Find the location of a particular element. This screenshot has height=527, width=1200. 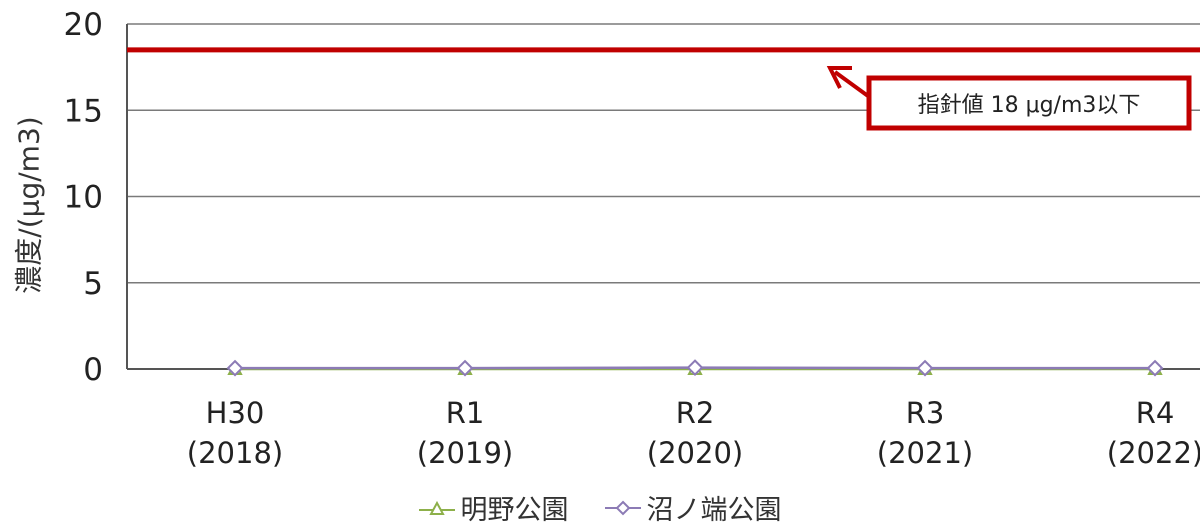

annotation-group: 指針値 18 μg/m3以下 is located at coordinates (1009, 98).